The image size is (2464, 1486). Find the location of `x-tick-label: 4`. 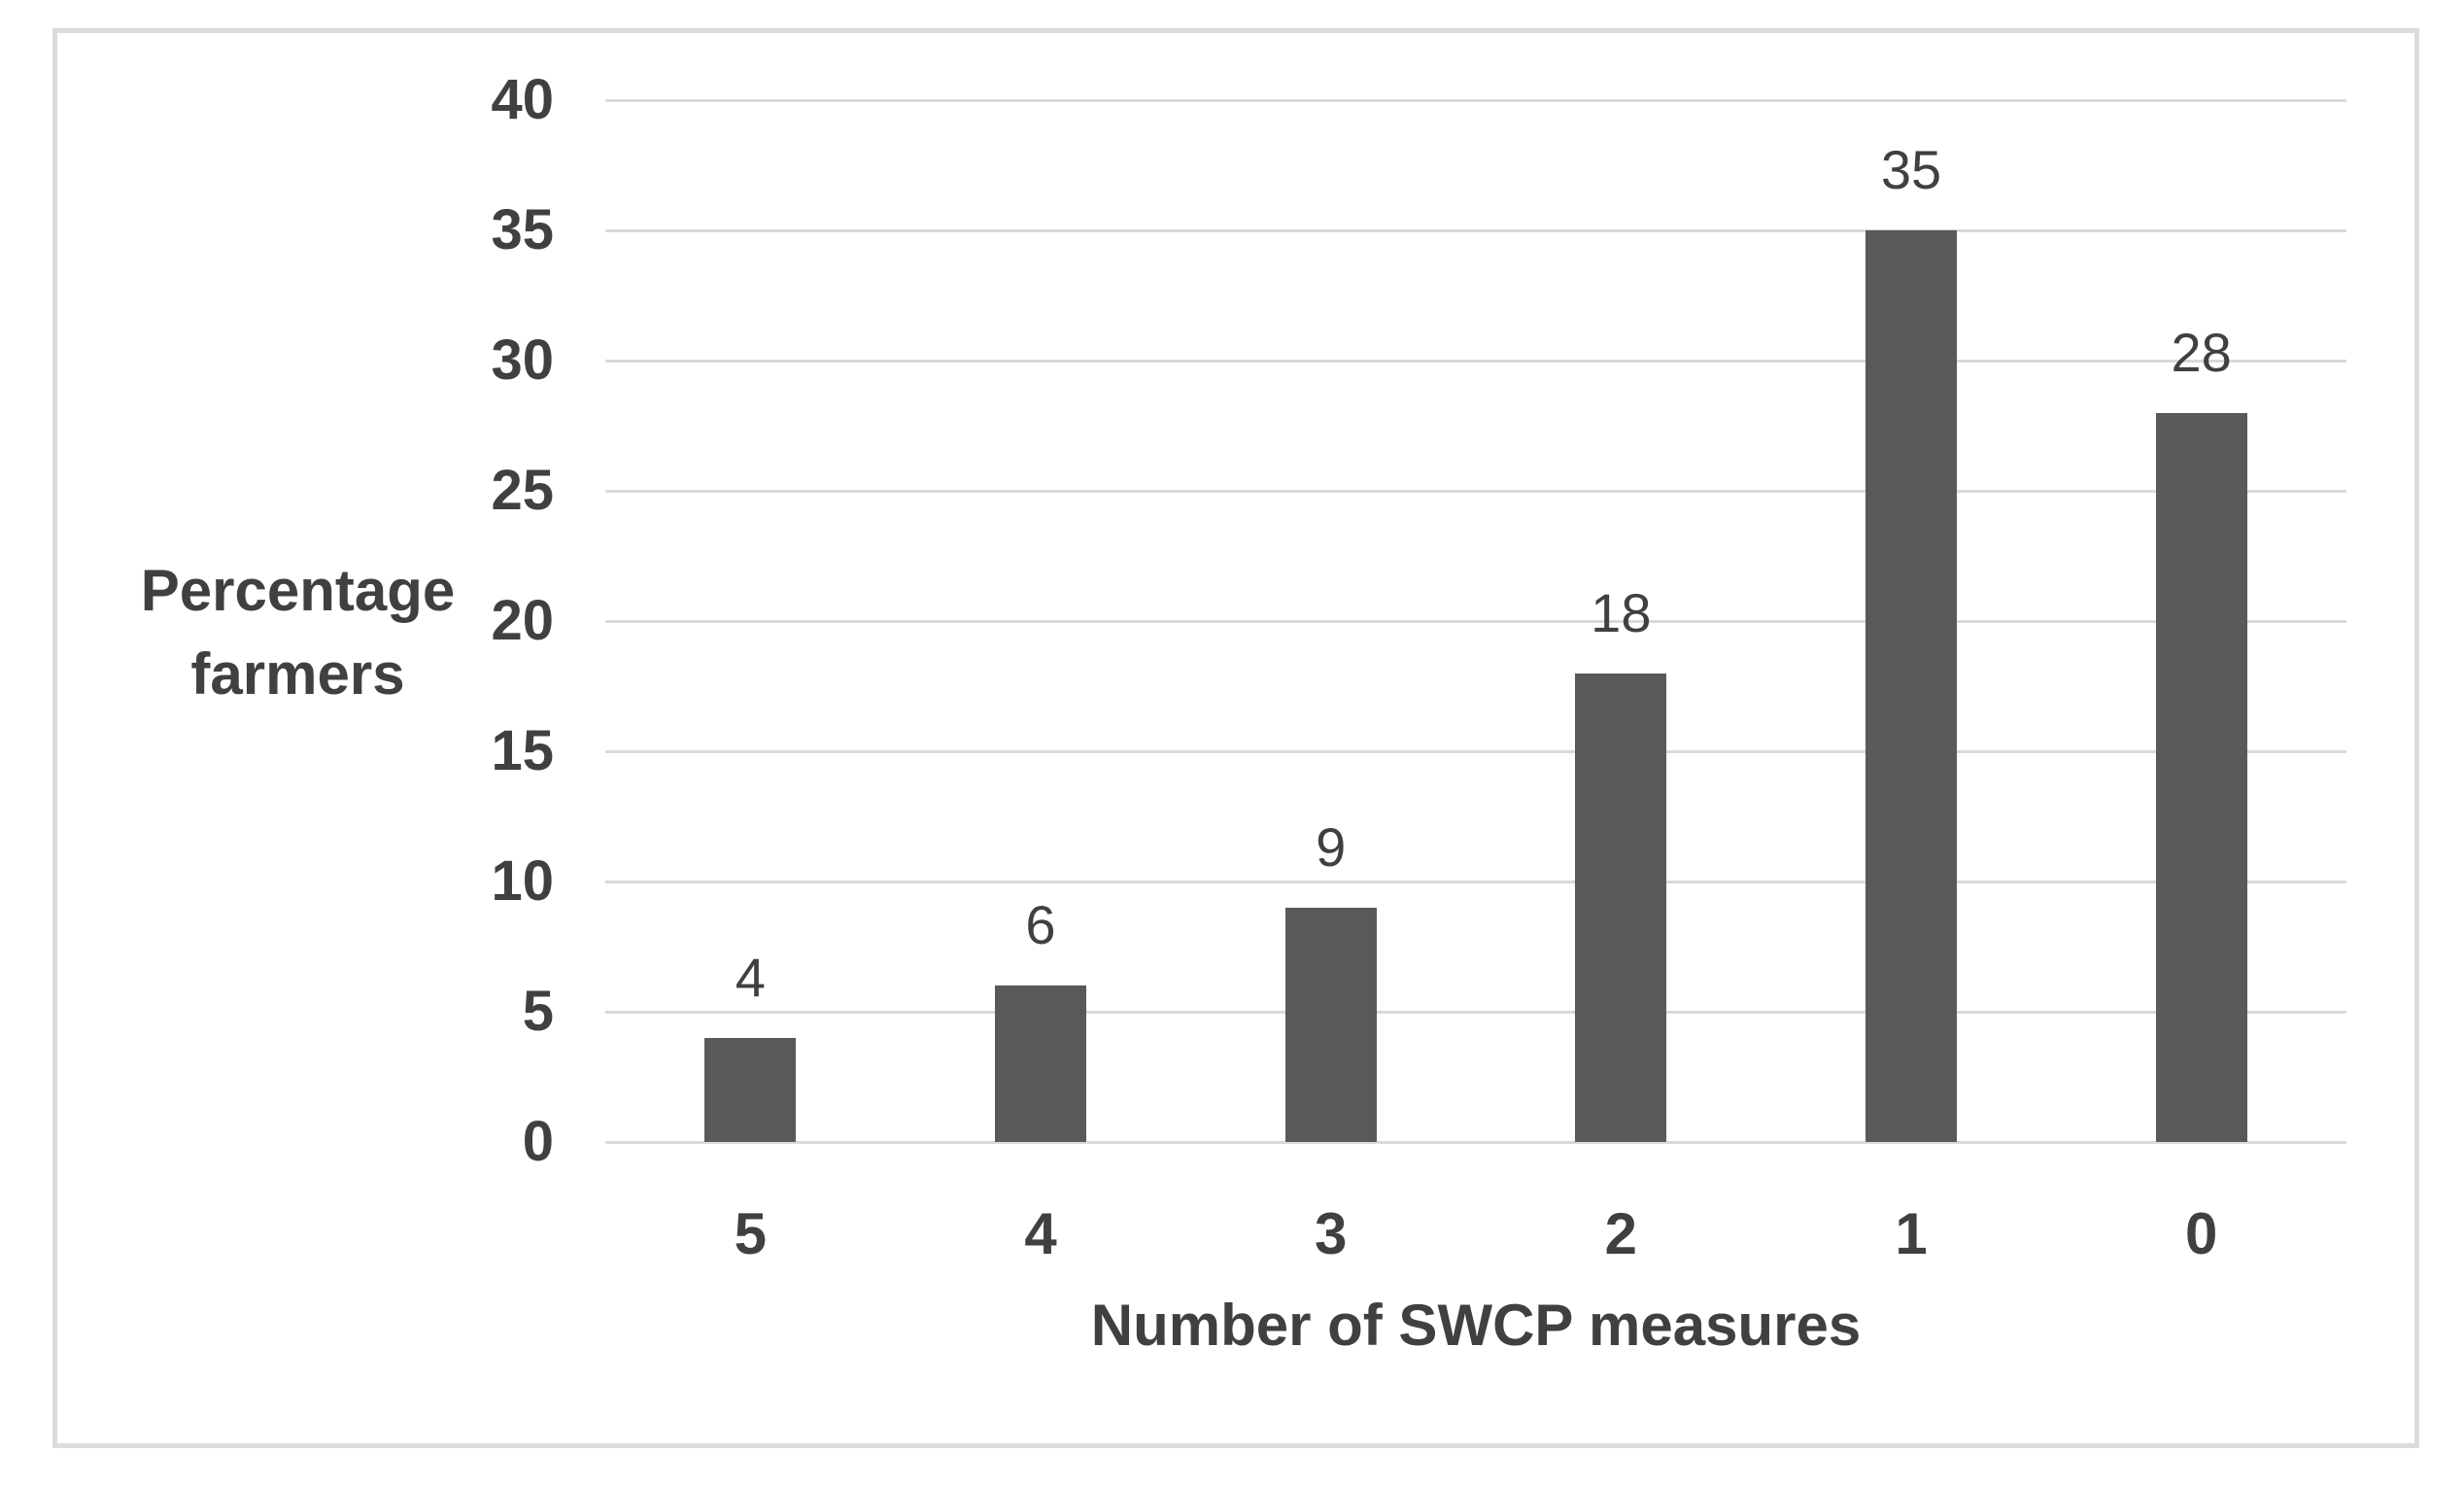

x-tick-label: 4 is located at coordinates (1040, 1234).